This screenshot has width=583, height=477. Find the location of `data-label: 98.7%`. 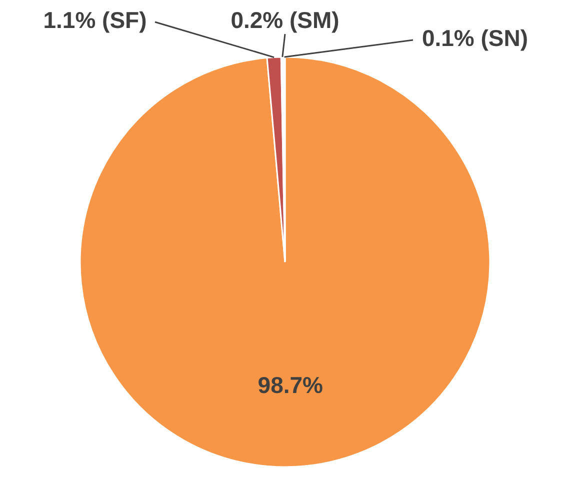

data-label: 98.7% is located at coordinates (291, 385).